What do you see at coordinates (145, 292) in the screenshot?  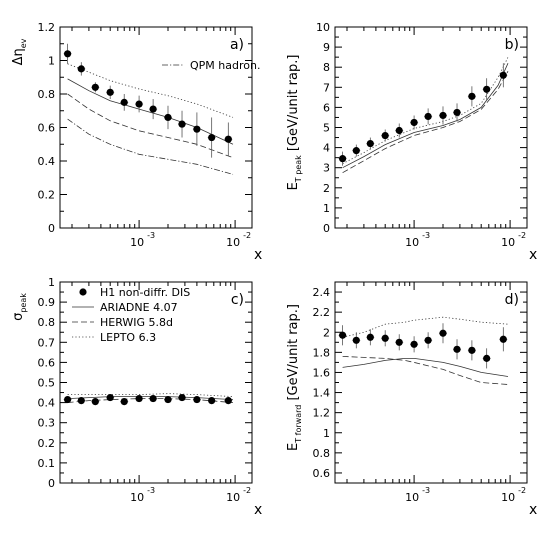 I see `legend-label: H1 non-diffr. DIS` at bounding box center [145, 292].